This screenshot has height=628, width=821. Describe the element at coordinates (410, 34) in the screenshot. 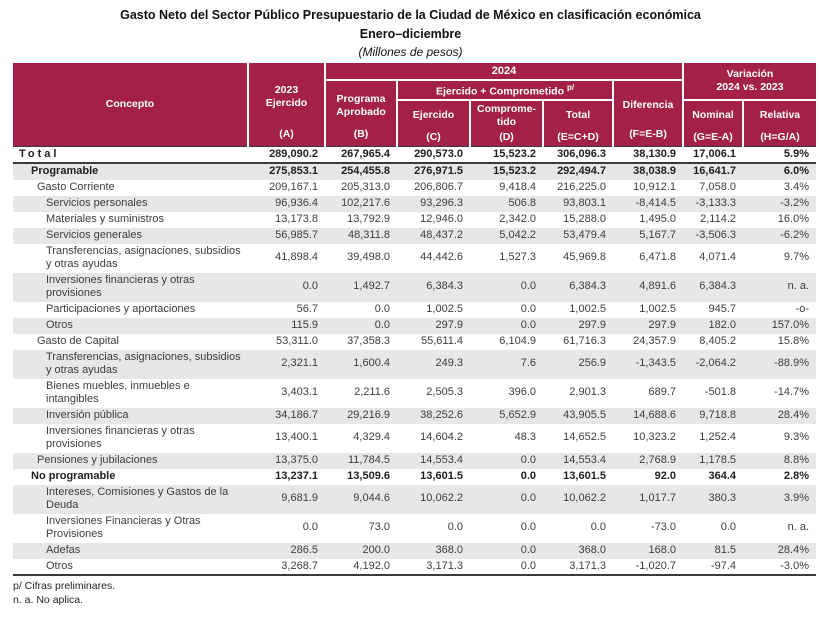

I see `report-title-line2: Enero–diciembre` at that location.